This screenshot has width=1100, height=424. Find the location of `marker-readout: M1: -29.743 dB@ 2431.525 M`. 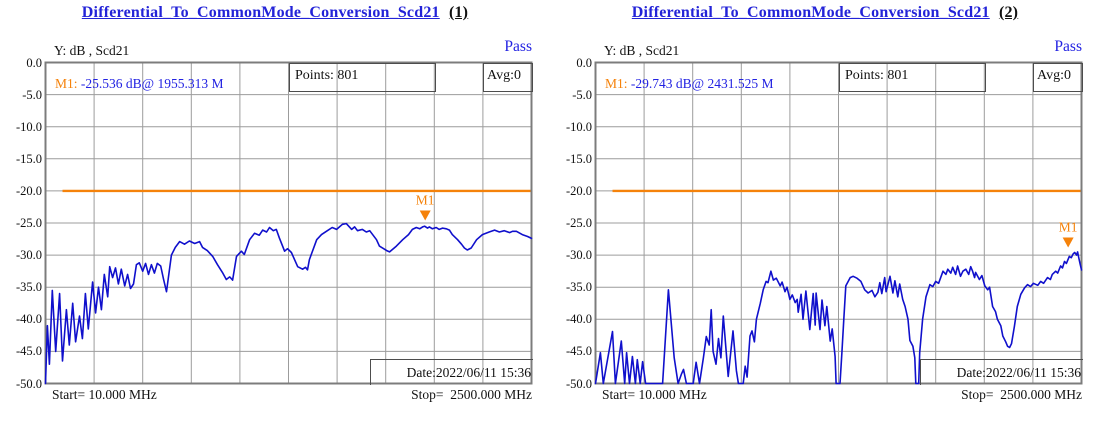

marker-readout: M1: -29.743 dB@ 2431.525 M is located at coordinates (689, 84).